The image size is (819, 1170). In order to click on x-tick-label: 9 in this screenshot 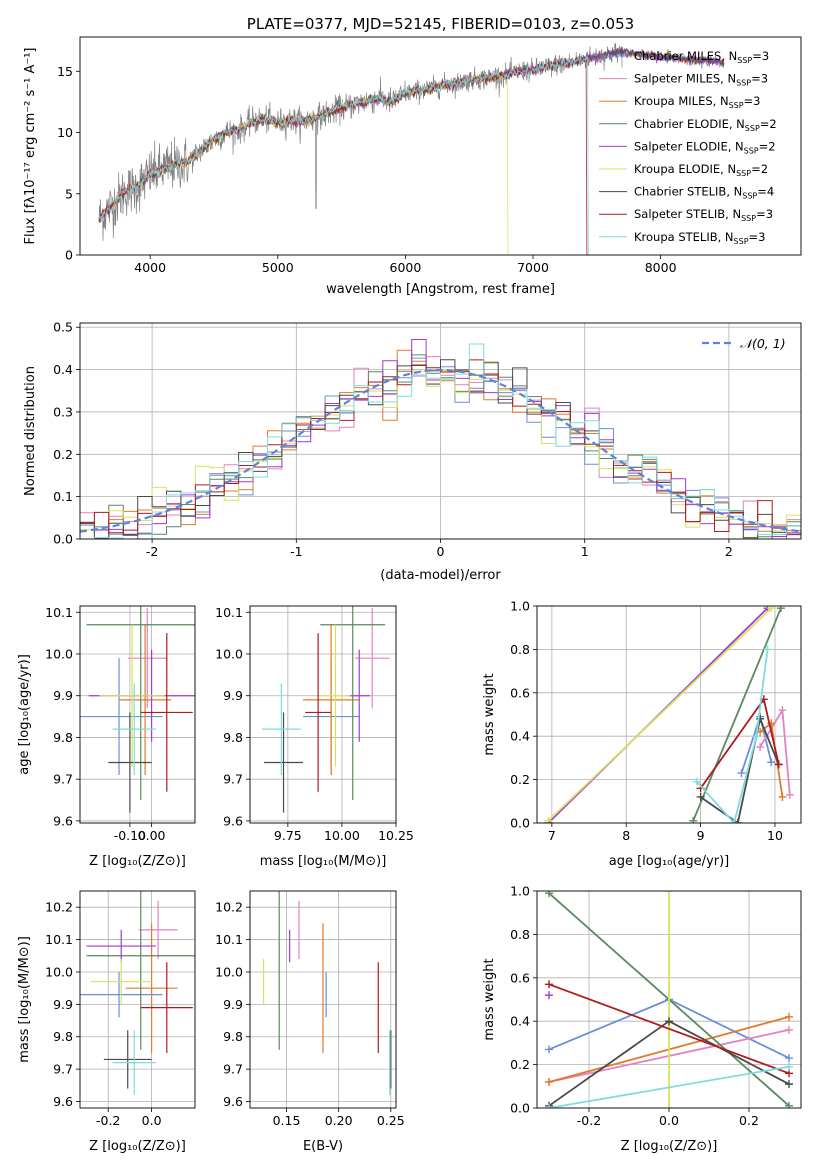, I will do `click(701, 835)`.